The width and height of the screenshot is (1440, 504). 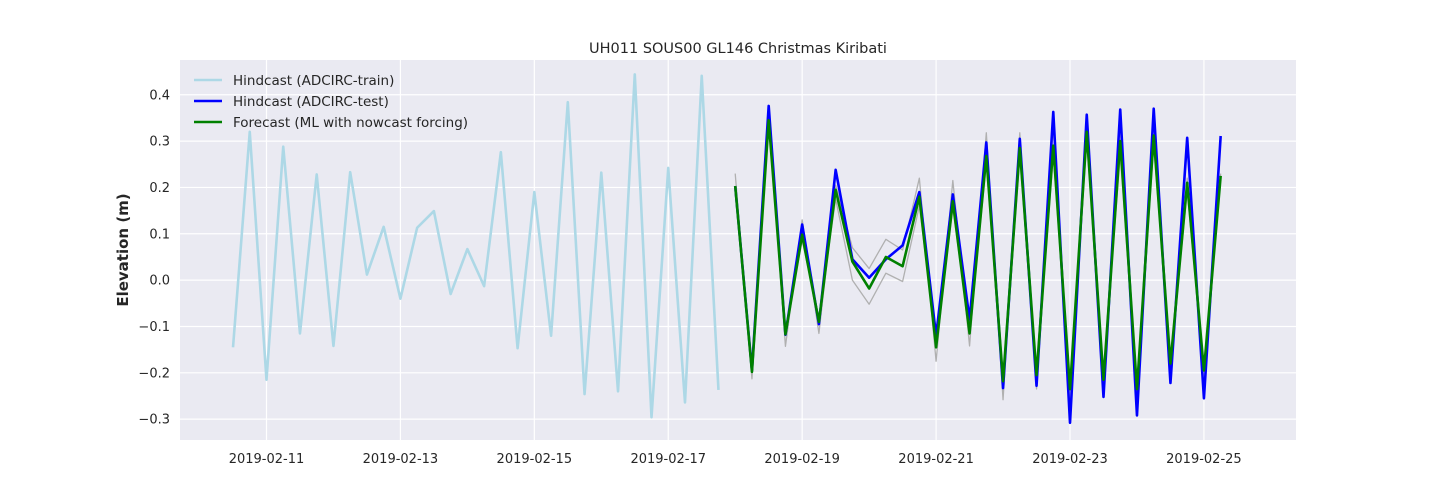 I want to click on y-tick-label: 0.1, so click(x=159, y=234).